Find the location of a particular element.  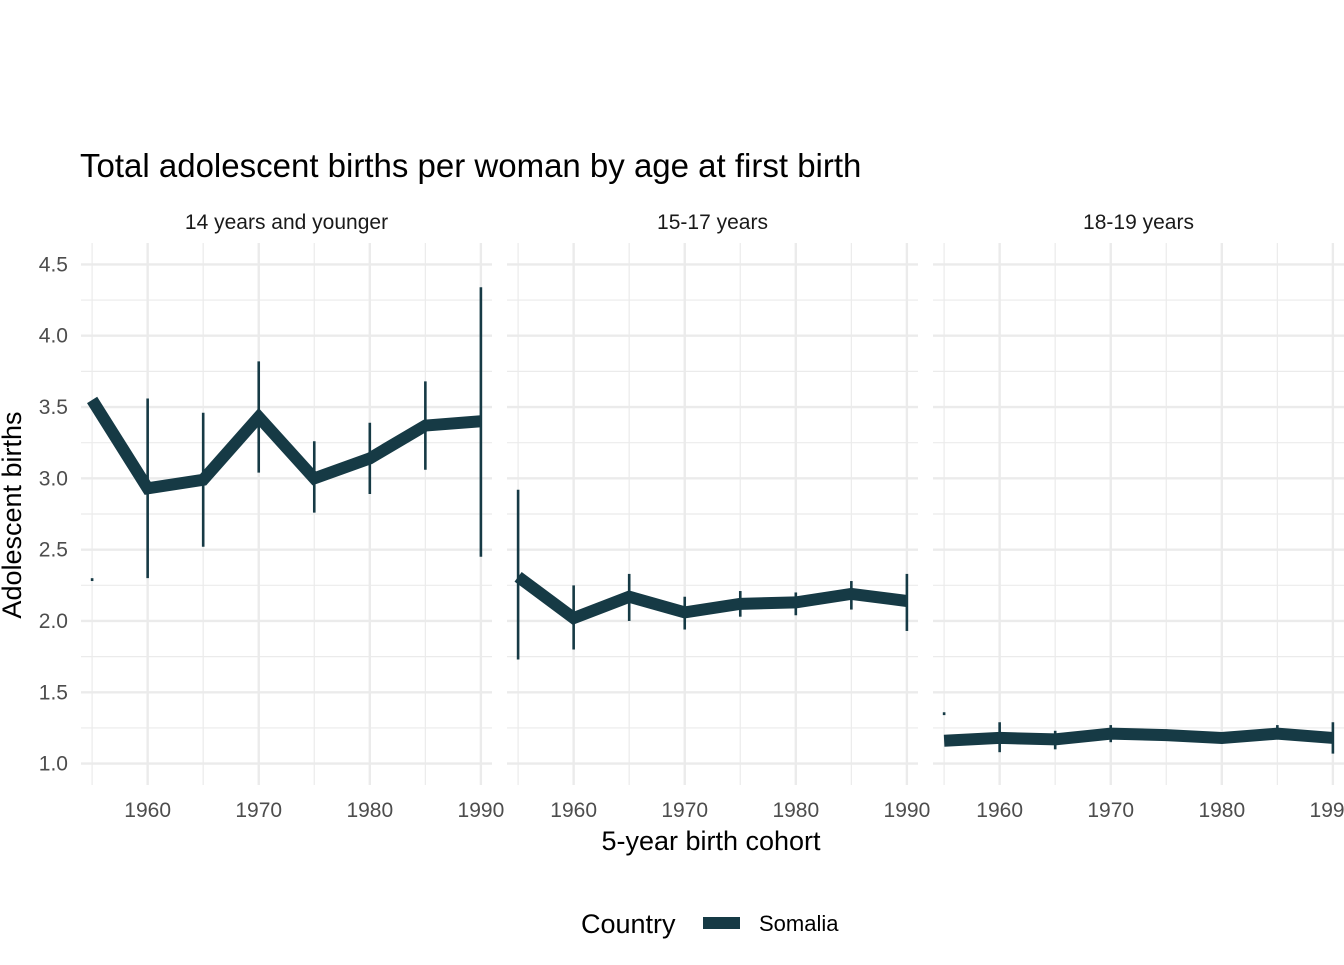

y-tick-label: 3.0 is located at coordinates (53, 478).